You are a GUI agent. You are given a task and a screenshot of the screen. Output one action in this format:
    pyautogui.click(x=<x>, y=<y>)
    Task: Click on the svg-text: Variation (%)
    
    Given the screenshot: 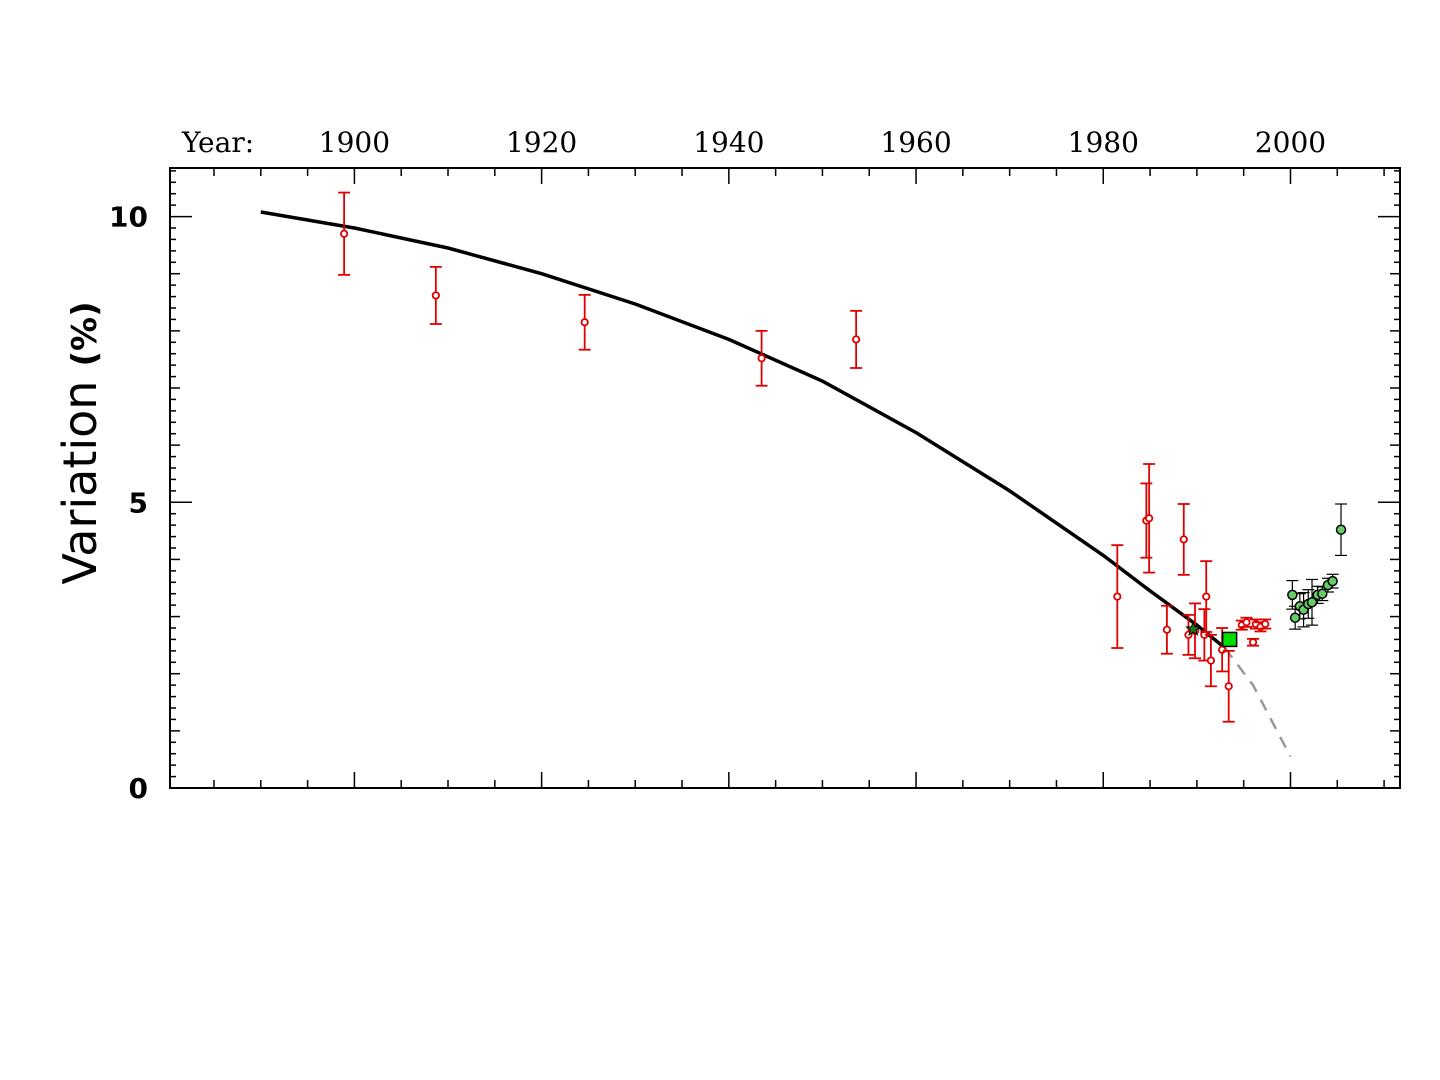 What is the action you would take?
    pyautogui.click(x=80, y=442)
    